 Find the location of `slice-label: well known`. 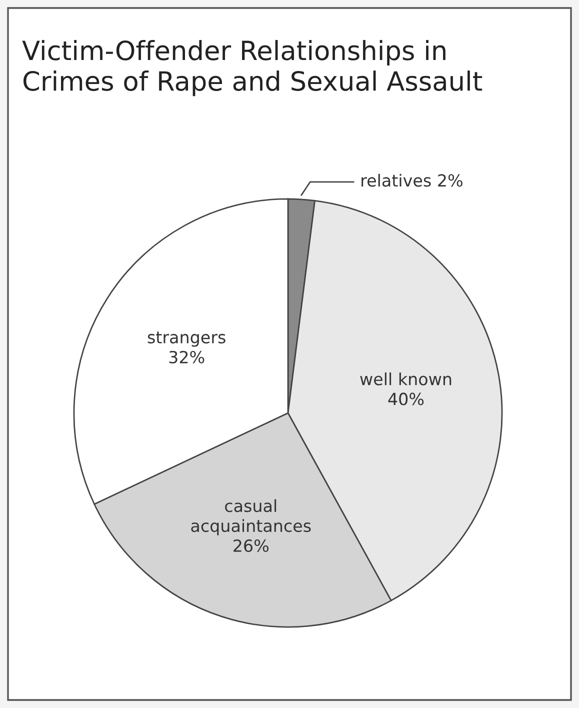

slice-label: well known is located at coordinates (406, 379).